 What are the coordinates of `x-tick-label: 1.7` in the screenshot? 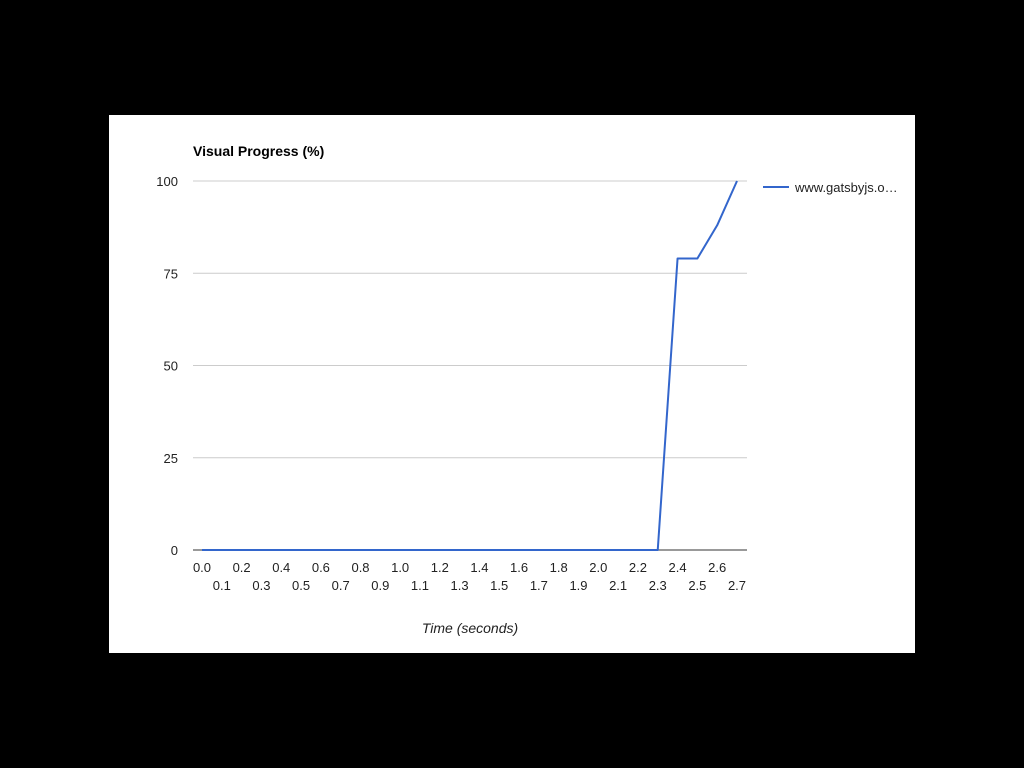 It's located at (539, 585).